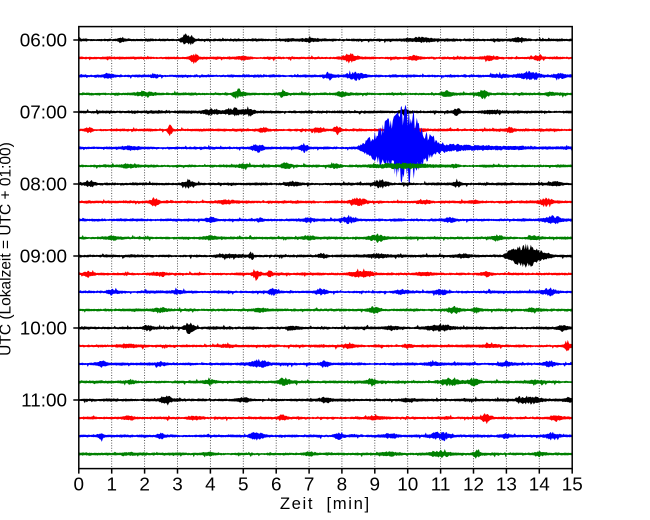 The image size is (650, 520). I want to click on svg-text: 11:00, so click(44, 401).